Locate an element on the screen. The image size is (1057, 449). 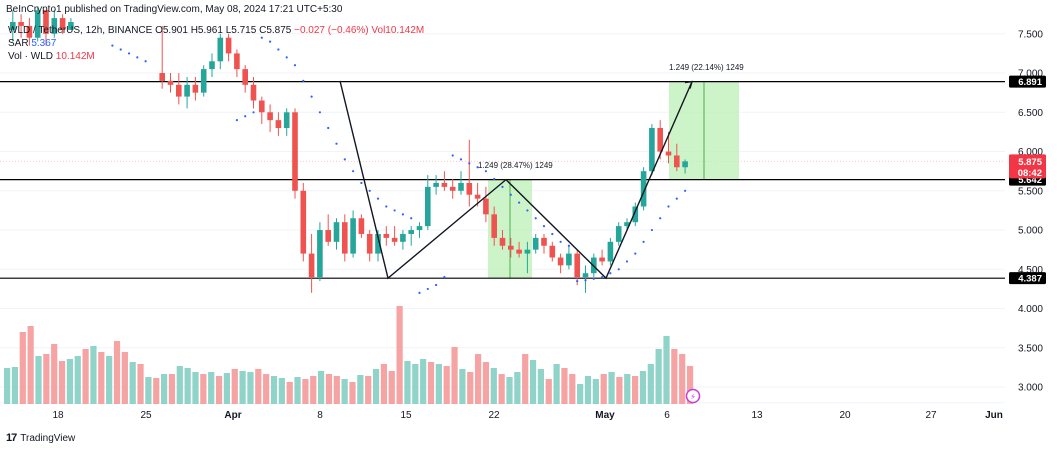
time-tick: 20 is located at coordinates (845, 415).